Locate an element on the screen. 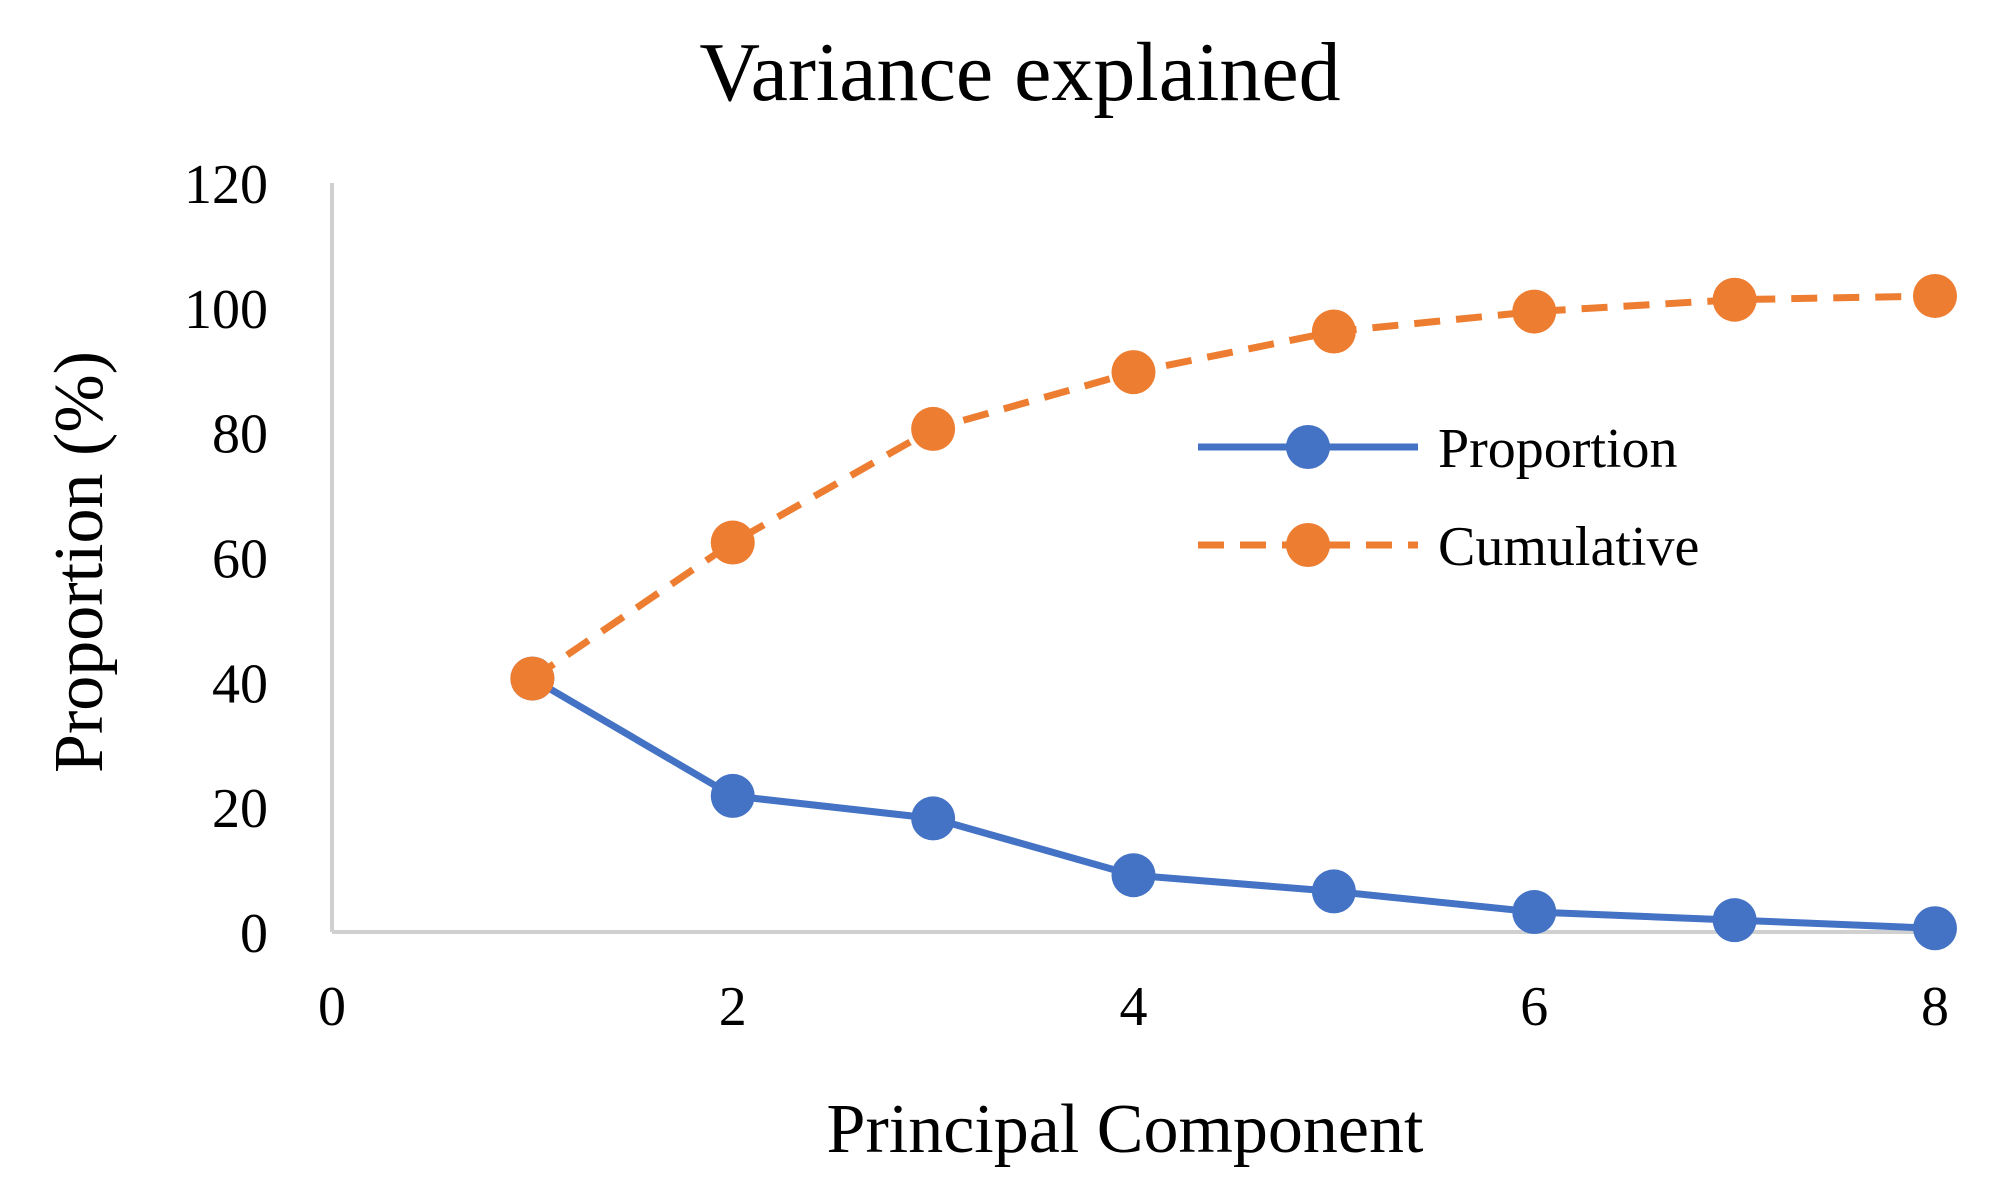  y-tick-label: 20 is located at coordinates (240, 809).